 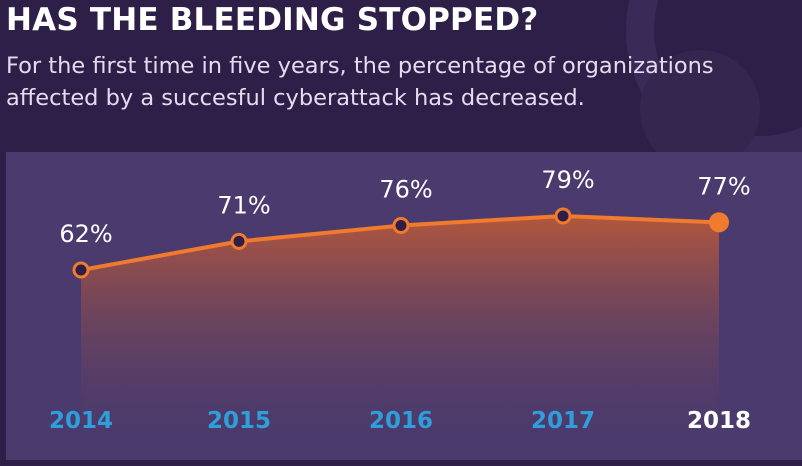 What do you see at coordinates (272, 20) in the screenshot?
I see `page-title: HAS THE BLEEDING STOPPED?` at bounding box center [272, 20].